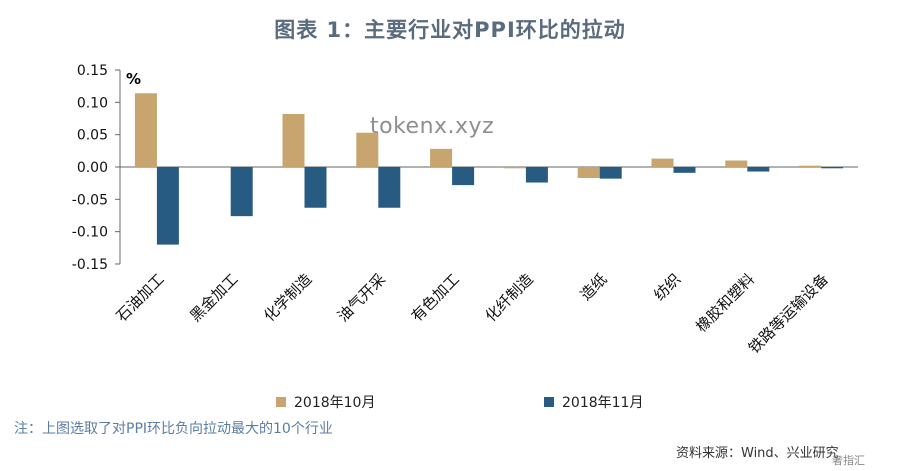 The height and width of the screenshot is (471, 900). I want to click on legend-item-oct: 2018年10月, so click(325, 402).